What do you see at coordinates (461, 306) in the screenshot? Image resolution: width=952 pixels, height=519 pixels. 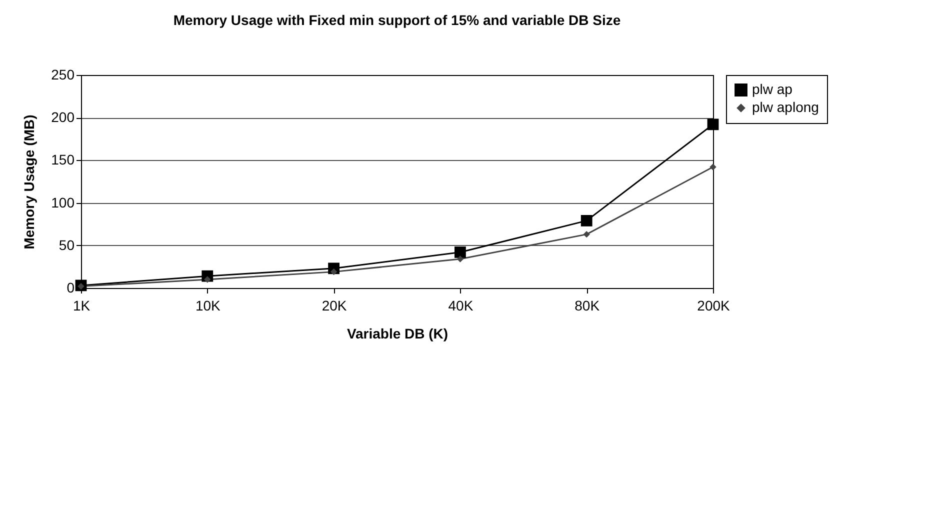 I see `x-tick-label: 40K` at bounding box center [461, 306].